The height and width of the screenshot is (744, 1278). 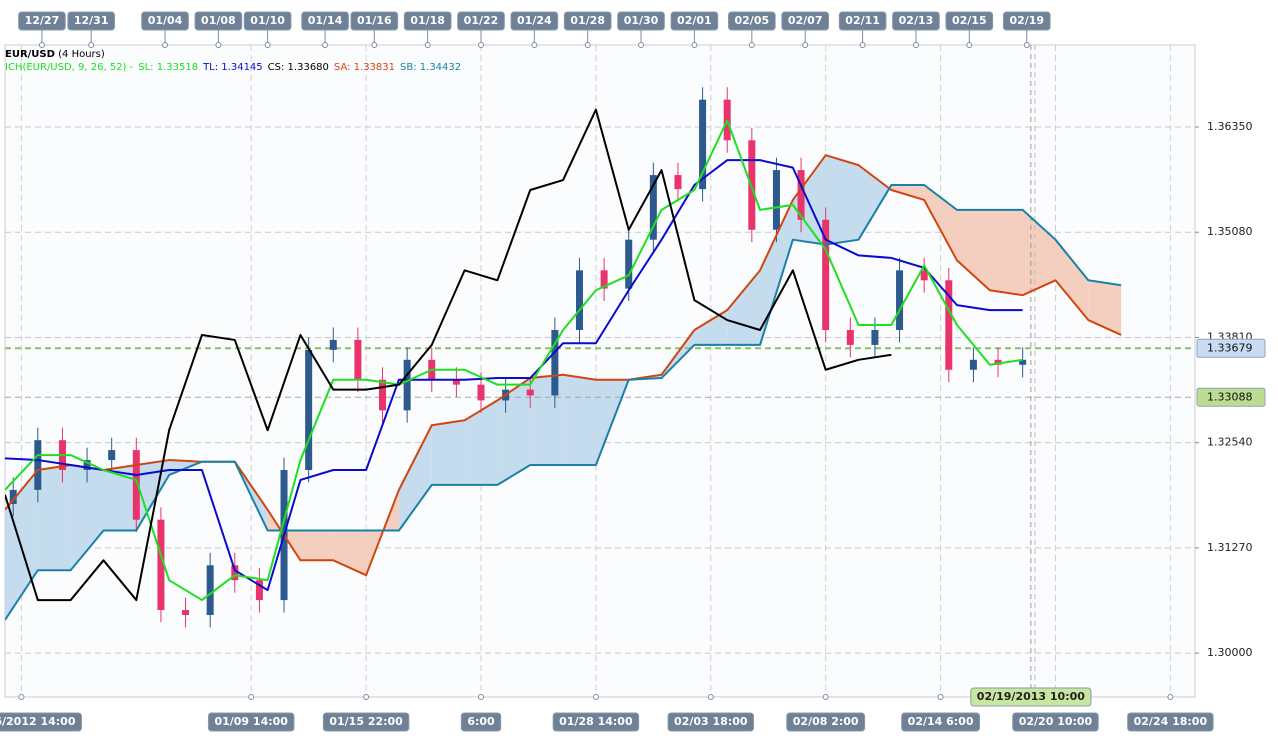 I want to click on price-marker-label: 1.33679, so click(x=1230, y=347).